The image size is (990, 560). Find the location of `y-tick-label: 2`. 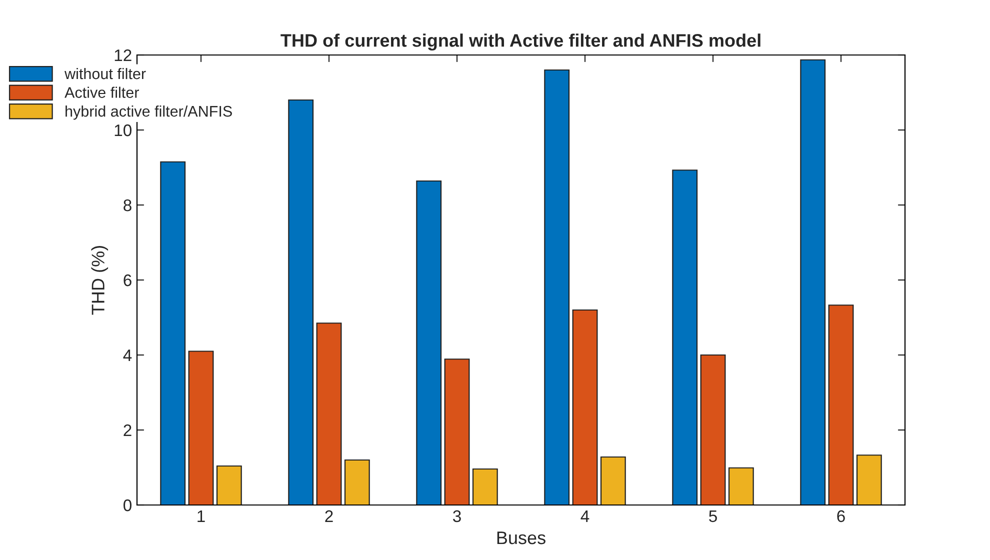

y-tick-label: 2 is located at coordinates (128, 430).